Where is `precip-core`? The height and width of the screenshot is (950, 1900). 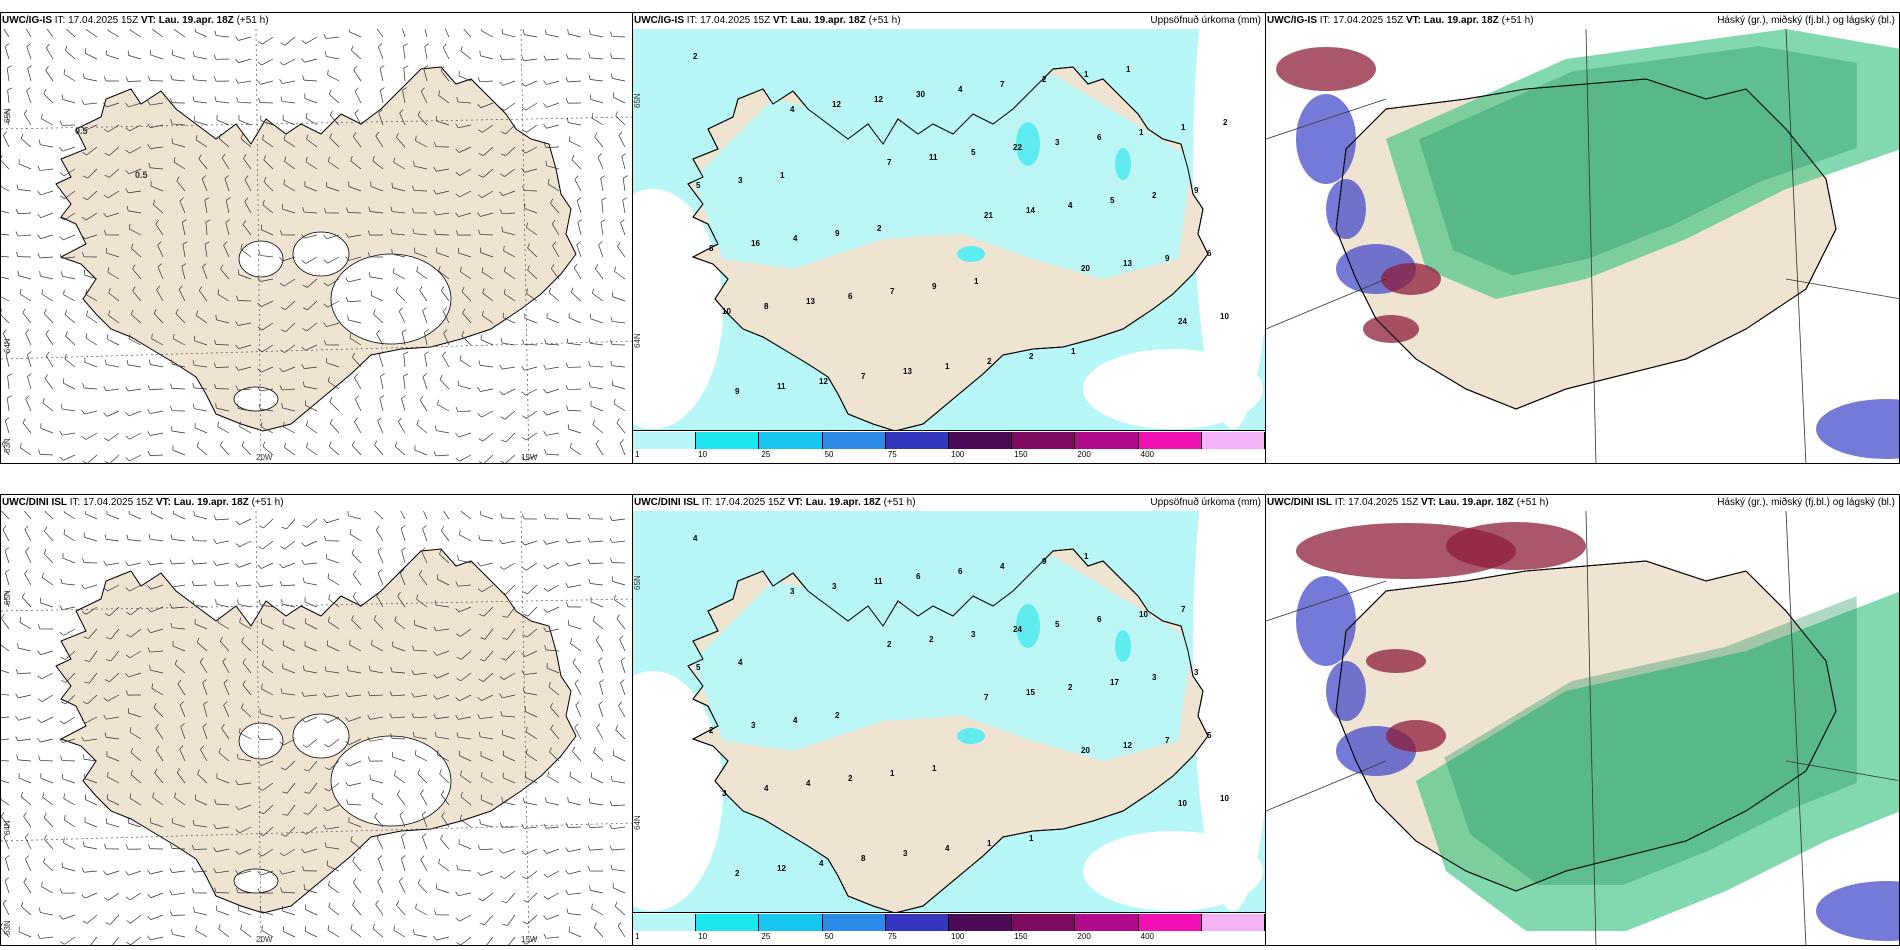 precip-core is located at coordinates (1028, 144).